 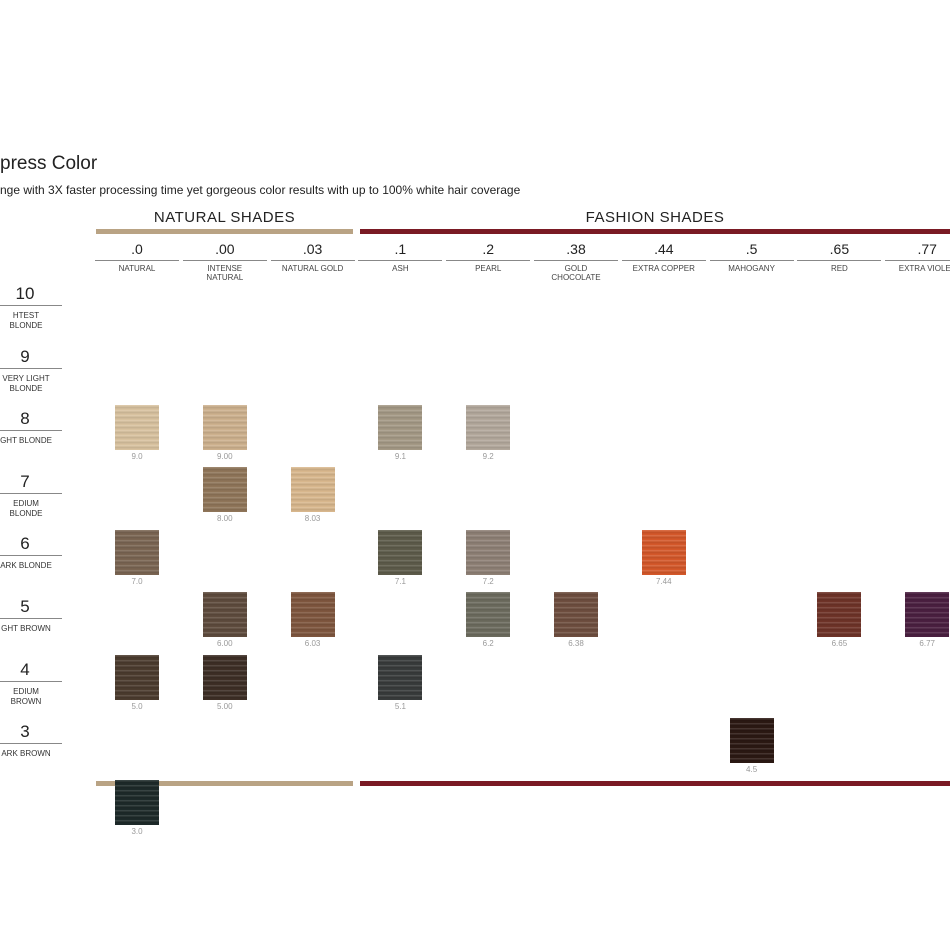 I want to click on swatch-label: 8.03, so click(x=312, y=519).